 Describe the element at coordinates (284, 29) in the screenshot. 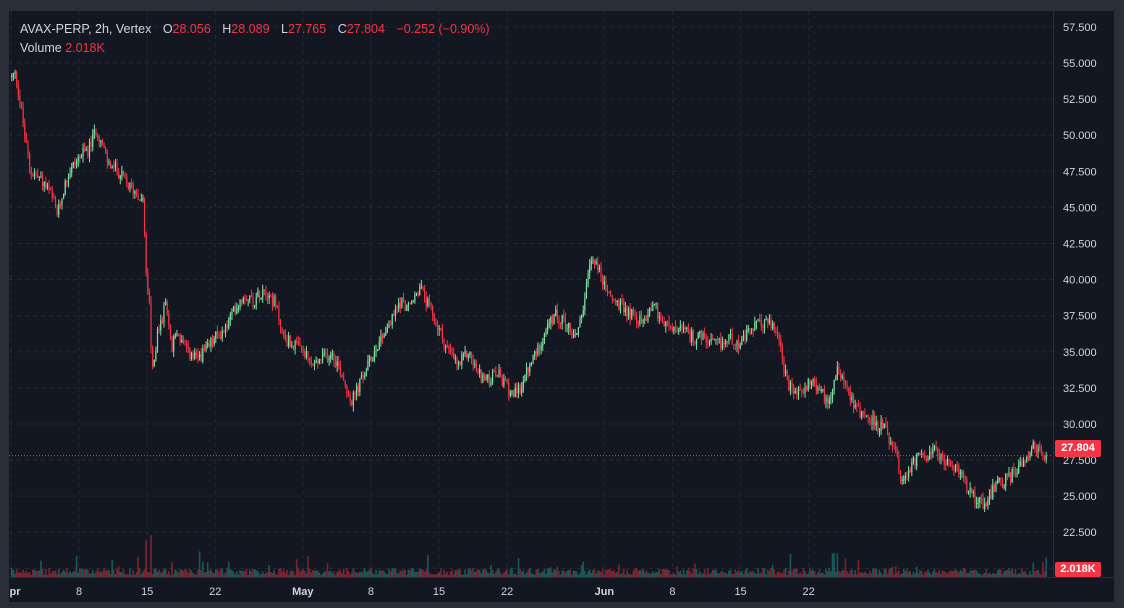

I see `legend-low-label: L` at that location.